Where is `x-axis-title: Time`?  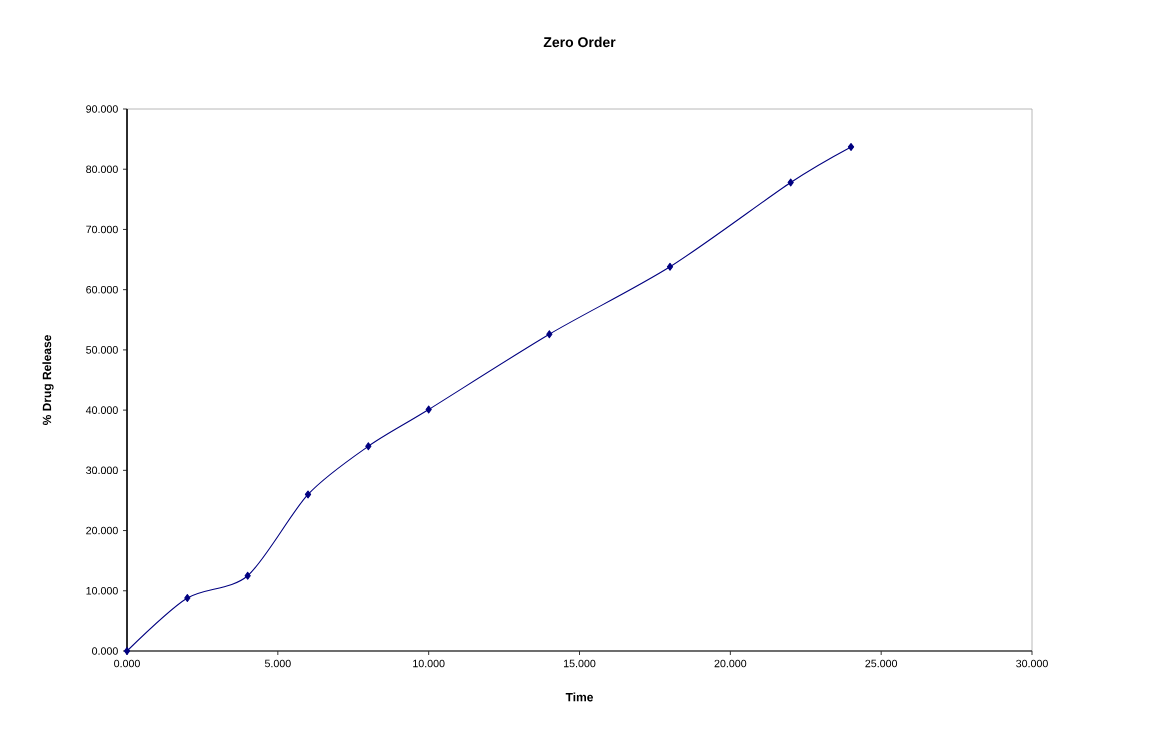
x-axis-title: Time is located at coordinates (579, 697).